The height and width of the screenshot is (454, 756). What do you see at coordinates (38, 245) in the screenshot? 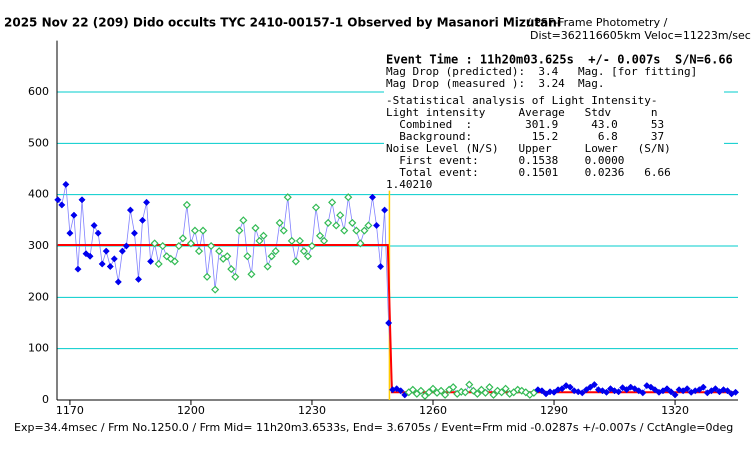
I see `y-tick-label: 300` at bounding box center [38, 245].